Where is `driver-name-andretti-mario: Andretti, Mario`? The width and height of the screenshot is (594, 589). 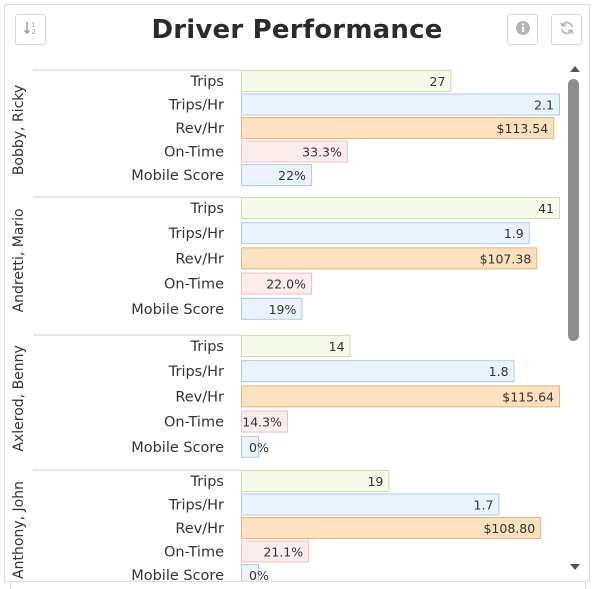 driver-name-andretti-mario: Andretti, Mario is located at coordinates (19, 260).